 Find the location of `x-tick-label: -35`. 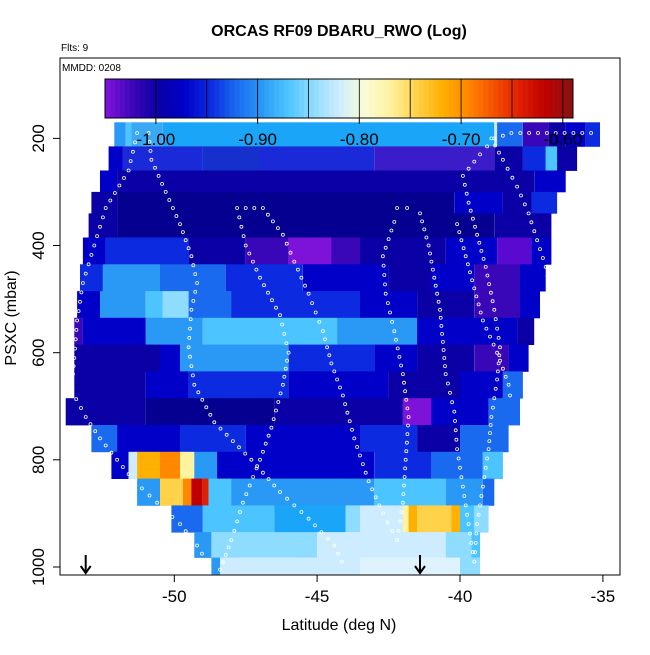

x-tick-label: -35 is located at coordinates (603, 596).